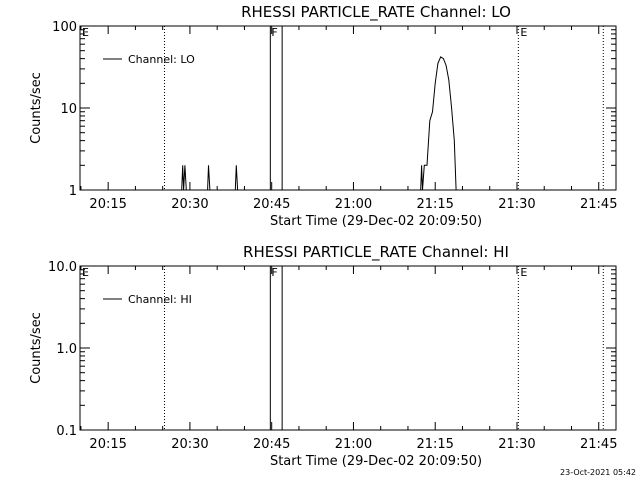 This screenshot has height=480, width=640. What do you see at coordinates (73, 191) in the screenshot?
I see `y-tick-label: 1` at bounding box center [73, 191].